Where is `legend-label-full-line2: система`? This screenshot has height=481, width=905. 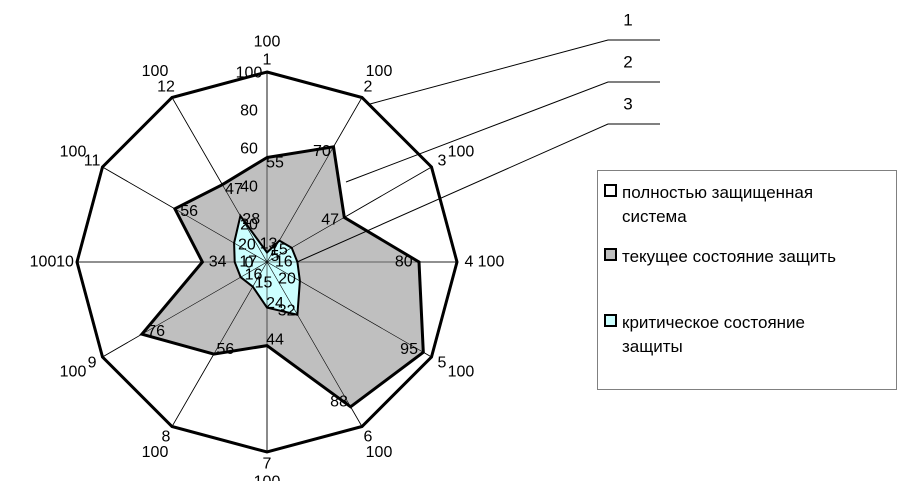
legend-label-full-line2: система is located at coordinates (654, 216).